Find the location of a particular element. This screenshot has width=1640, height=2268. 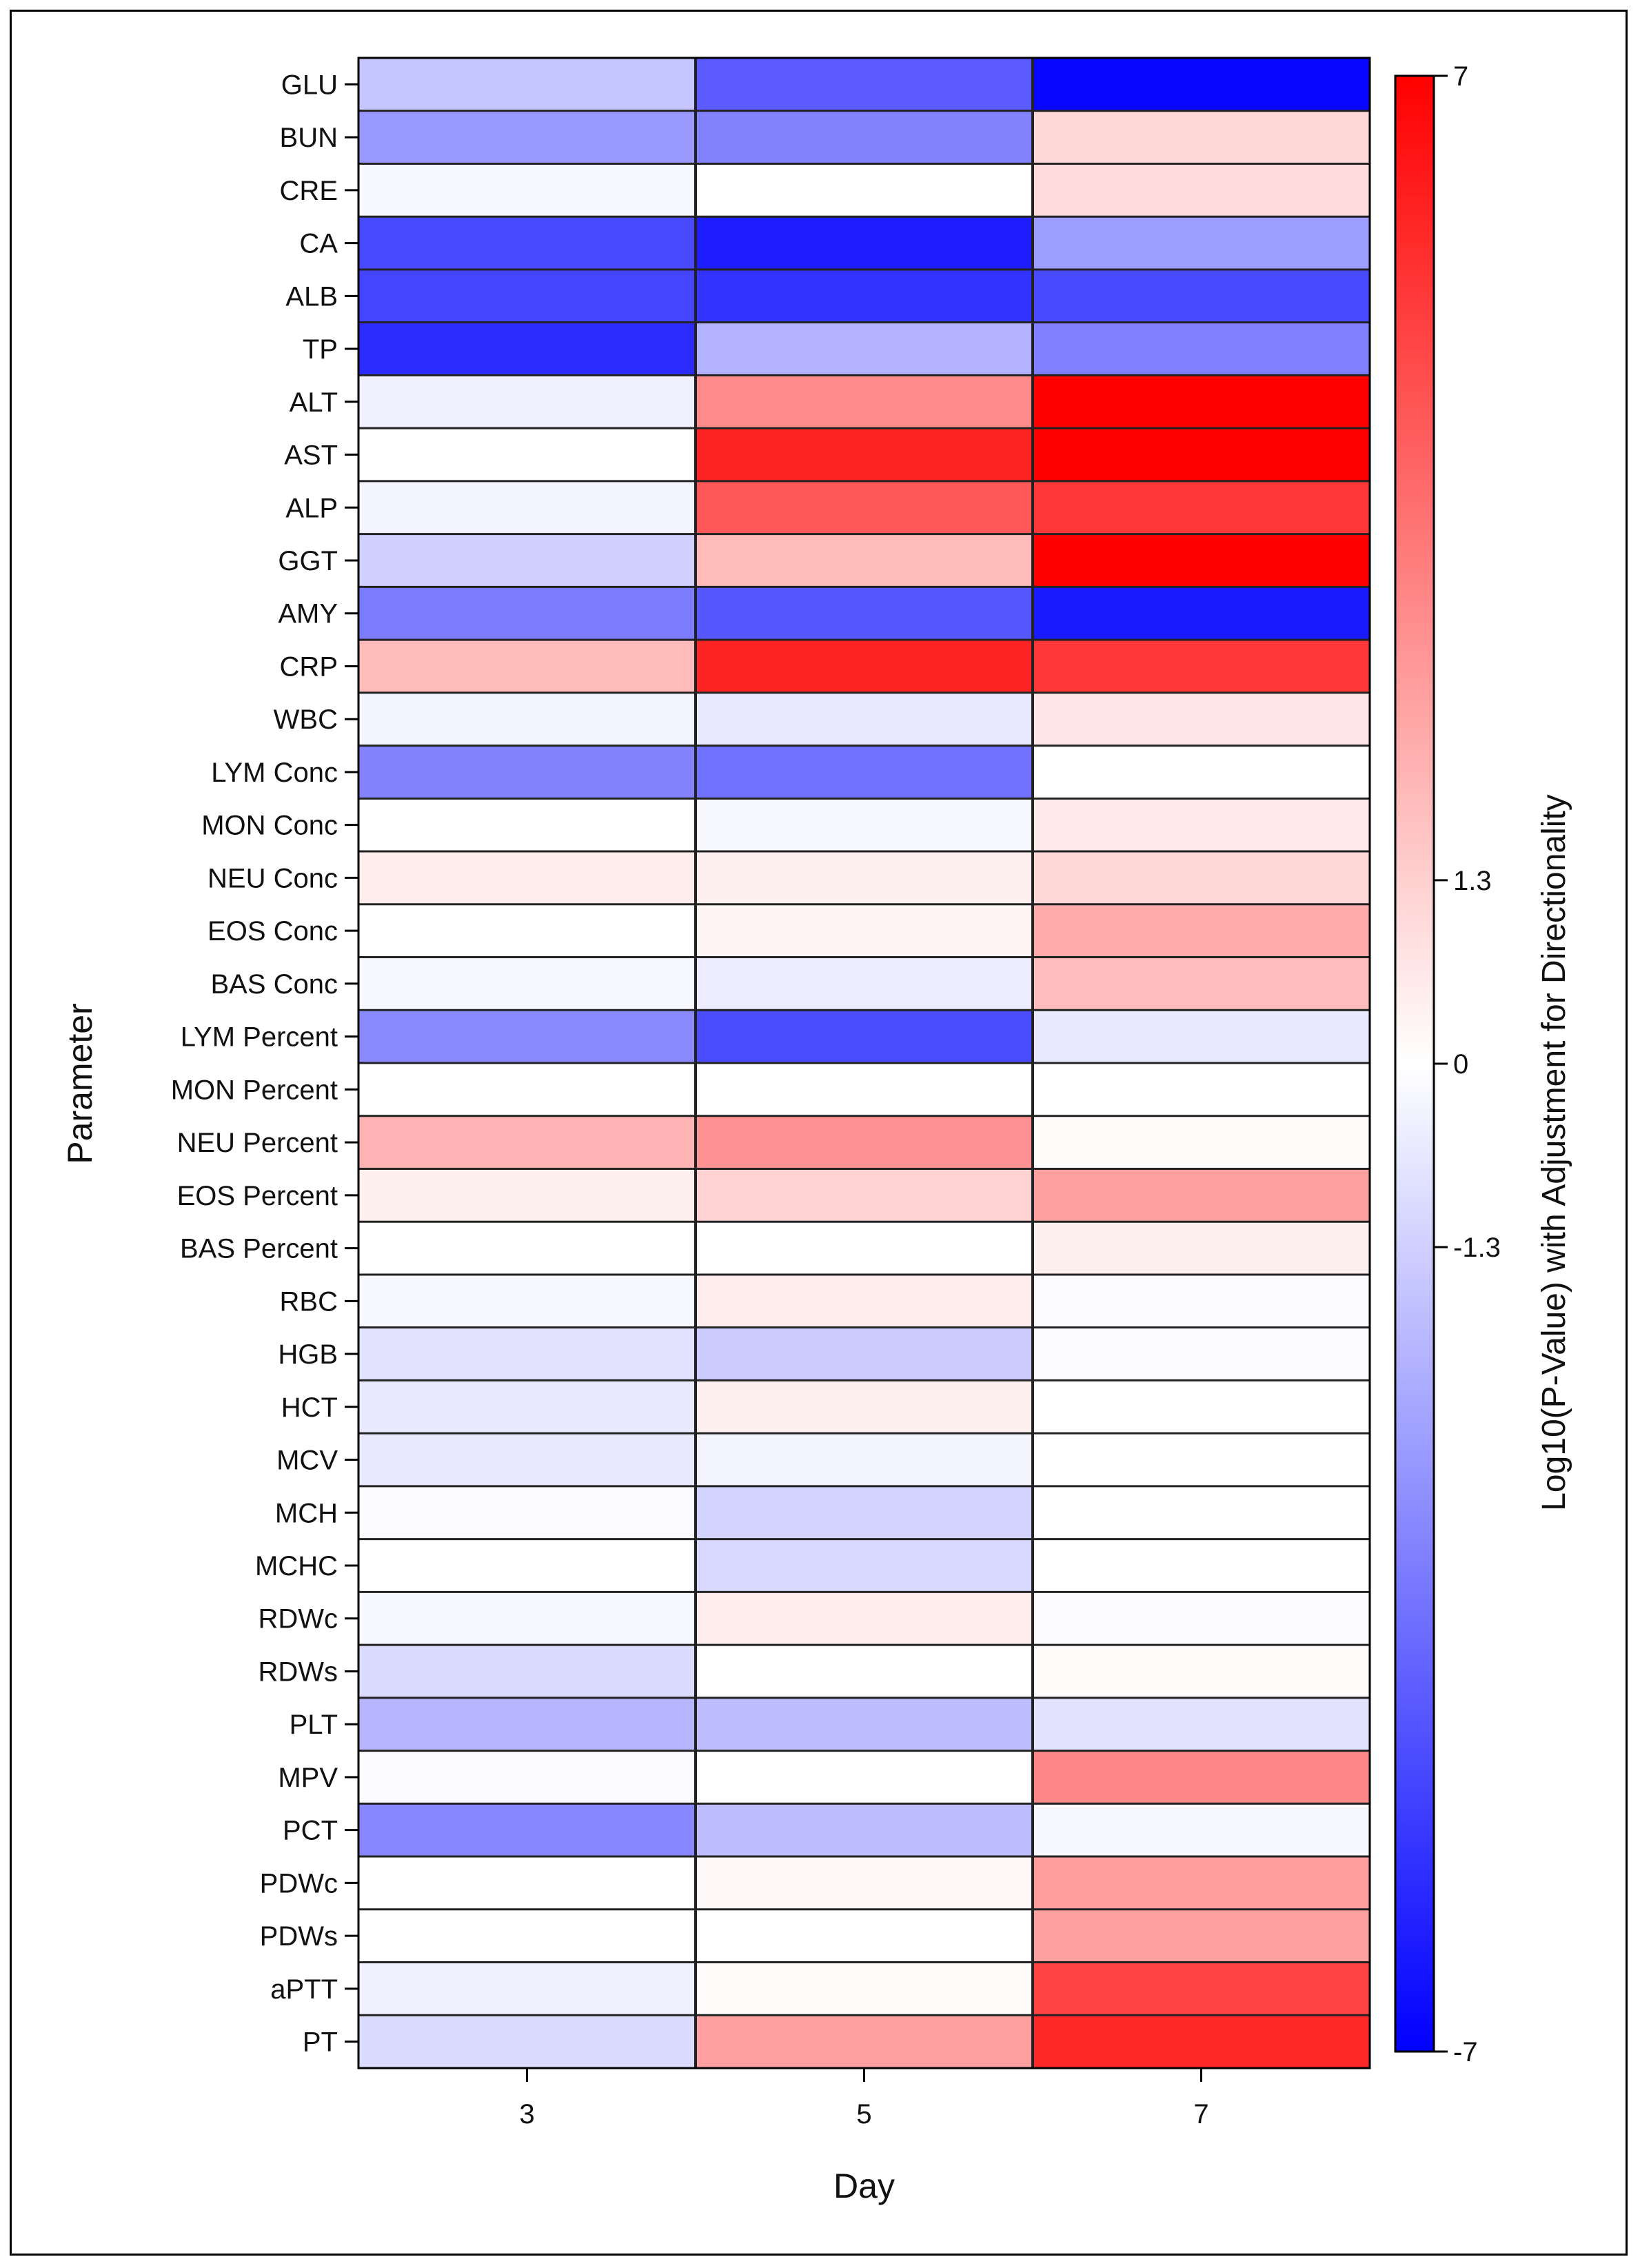

y-tick-label: EOS Percent is located at coordinates (258, 1196).